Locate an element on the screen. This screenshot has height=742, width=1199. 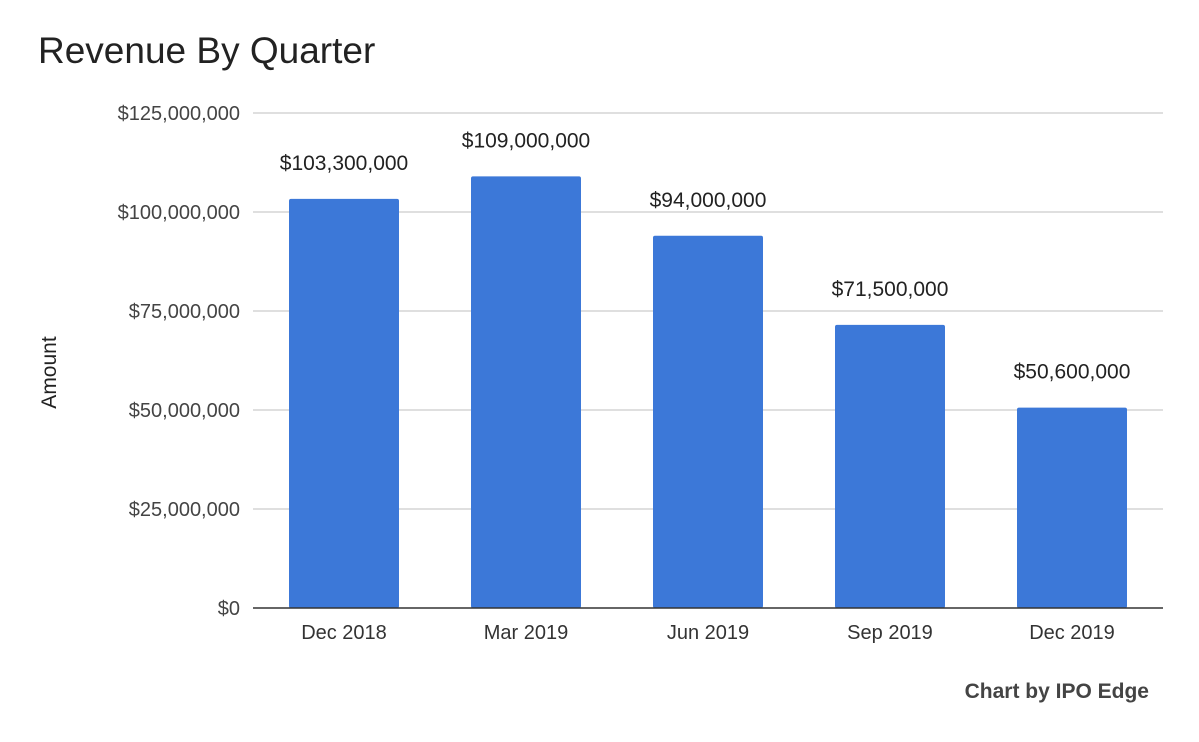
y-tick-label: $75,000,000 is located at coordinates (184, 312).